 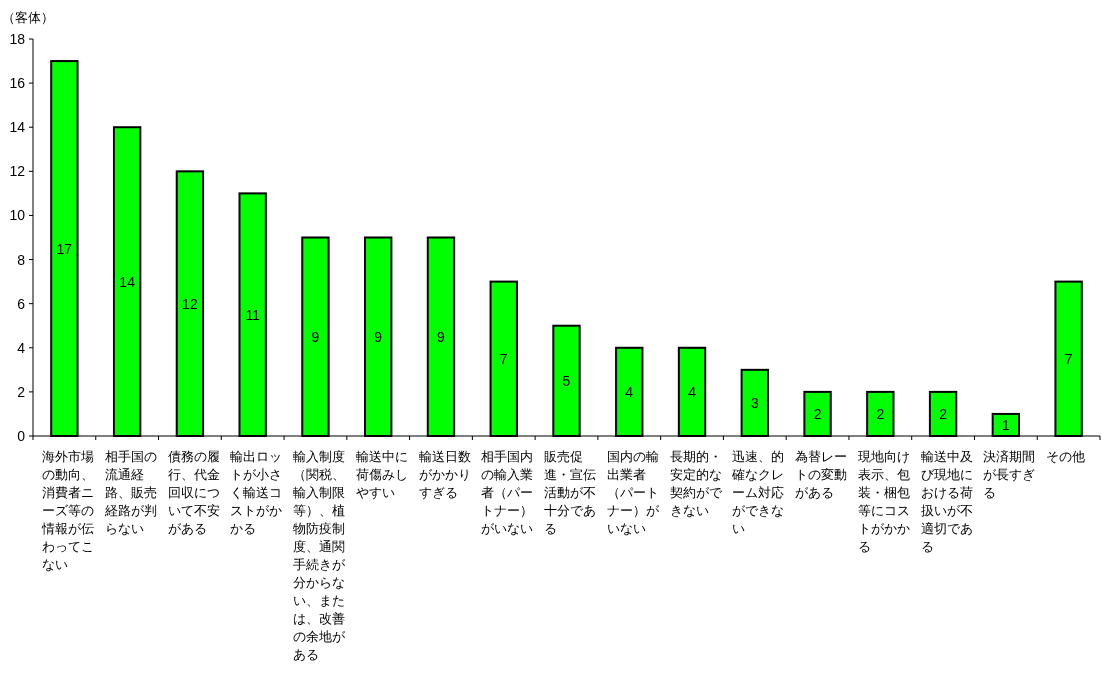 What do you see at coordinates (194, 493) in the screenshot?
I see `x-tick-label: 債務の履行、代金回収について不安がある` at bounding box center [194, 493].